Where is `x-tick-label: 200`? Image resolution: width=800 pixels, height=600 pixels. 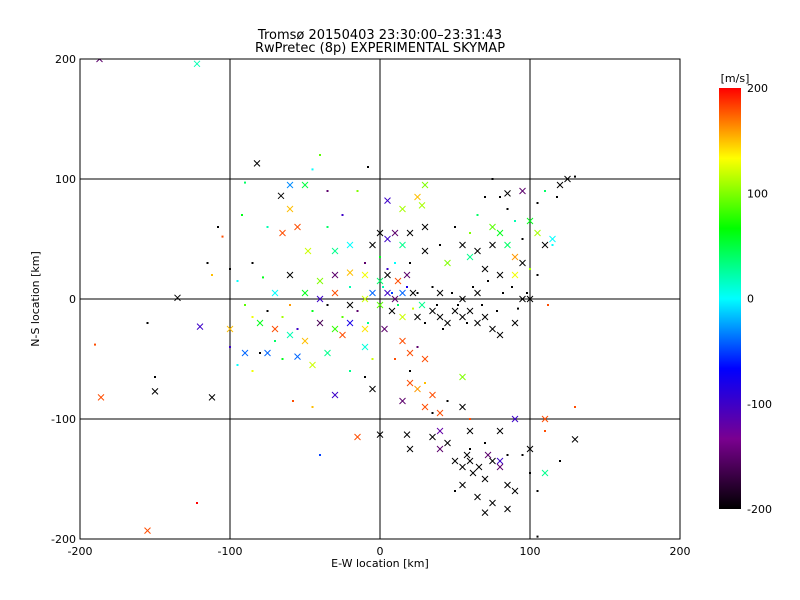
x-tick-label: 200 is located at coordinates (680, 551).